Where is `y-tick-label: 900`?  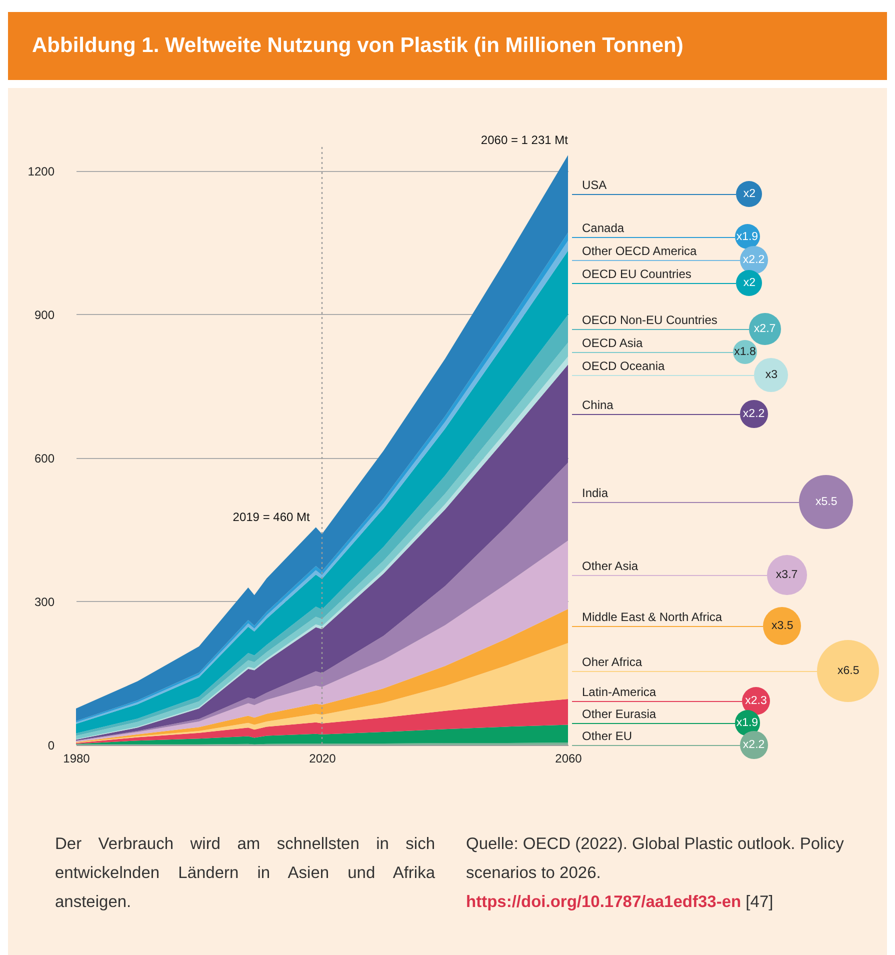 y-tick-label: 900 is located at coordinates (44, 315).